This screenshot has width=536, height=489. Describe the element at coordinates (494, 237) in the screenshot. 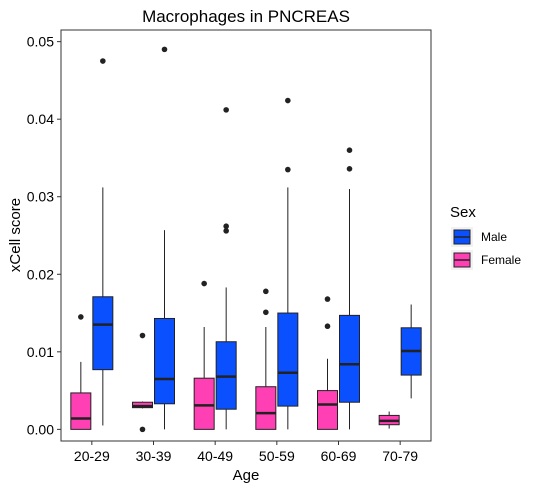

I see `legend-label-male: Male` at that location.